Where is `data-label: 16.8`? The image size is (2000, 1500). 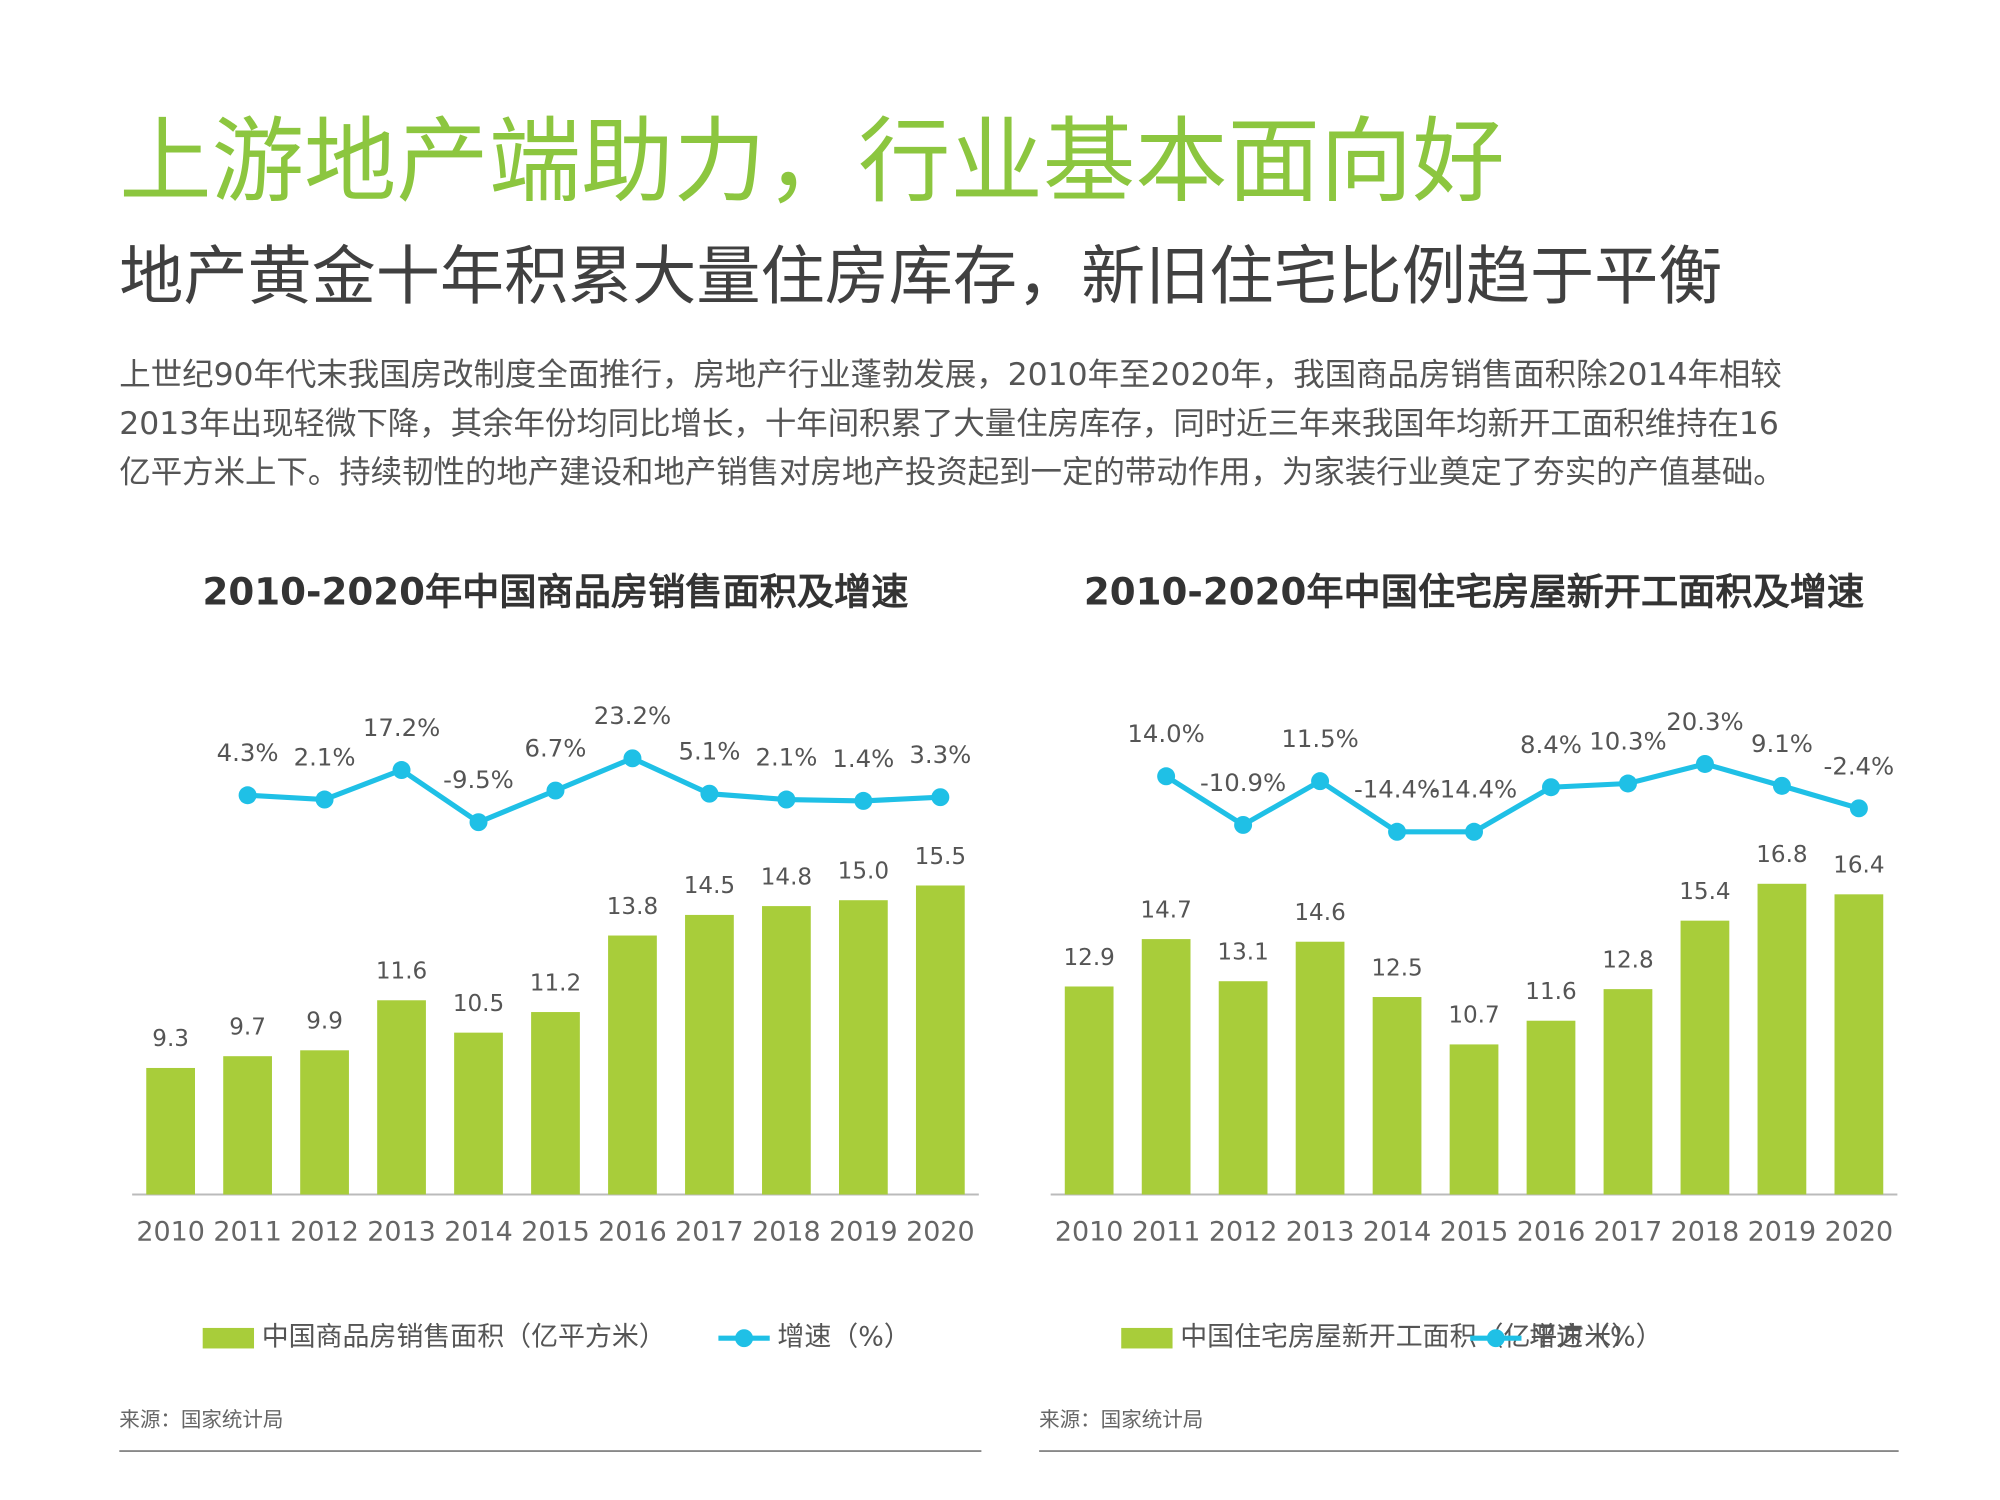
data-label: 16.8 is located at coordinates (1781, 855).